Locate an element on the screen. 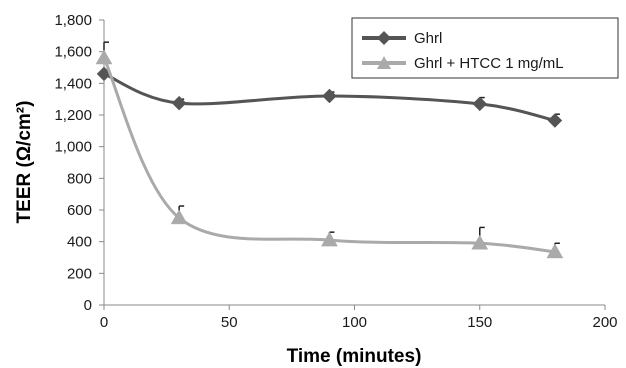 The height and width of the screenshot is (368, 626). series-ghrl is located at coordinates (329, 97).